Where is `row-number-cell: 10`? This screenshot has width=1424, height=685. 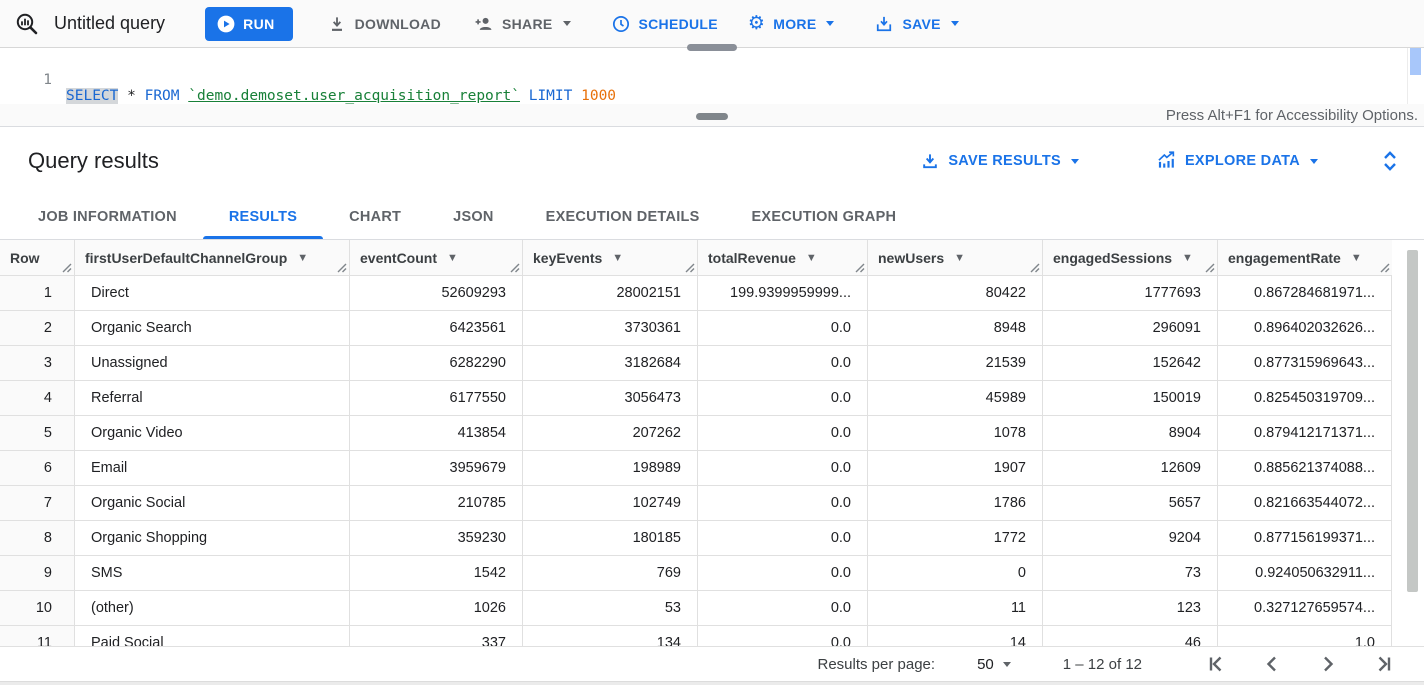
row-number-cell: 10 is located at coordinates (37, 608).